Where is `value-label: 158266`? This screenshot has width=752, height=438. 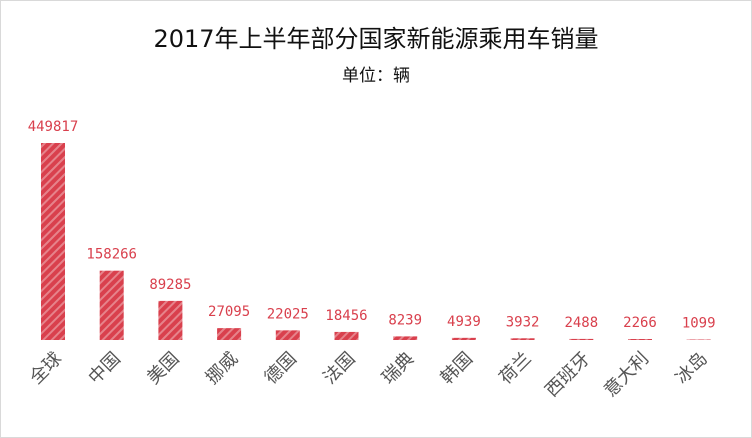
value-label: 158266 is located at coordinates (111, 255).